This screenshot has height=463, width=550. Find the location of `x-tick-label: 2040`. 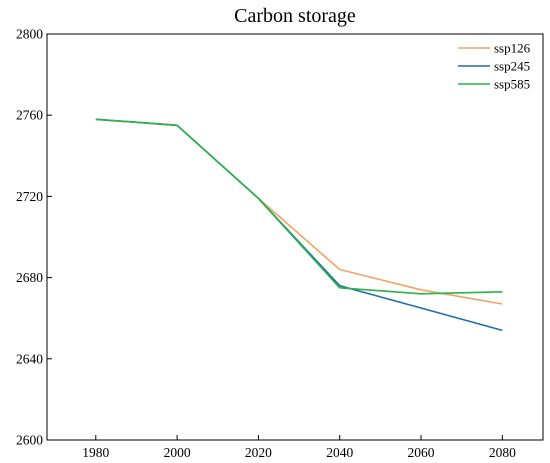

x-tick-label: 2040 is located at coordinates (339, 452).